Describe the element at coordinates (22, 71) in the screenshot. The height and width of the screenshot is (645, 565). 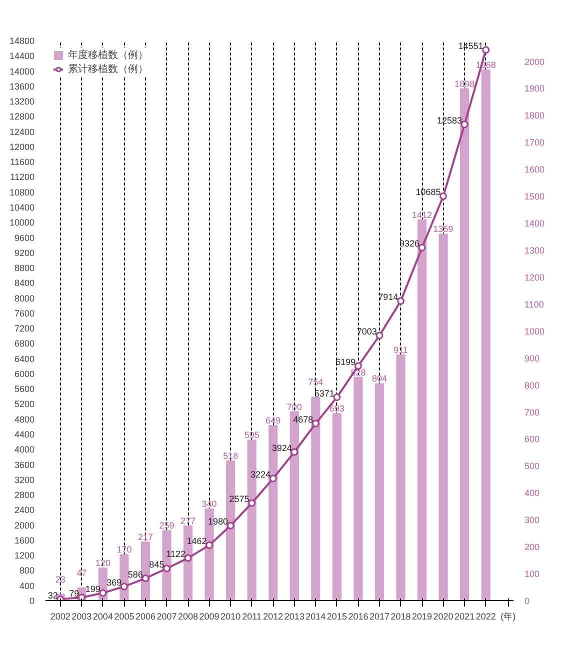
I see `y-tick-label: 14000` at that location.